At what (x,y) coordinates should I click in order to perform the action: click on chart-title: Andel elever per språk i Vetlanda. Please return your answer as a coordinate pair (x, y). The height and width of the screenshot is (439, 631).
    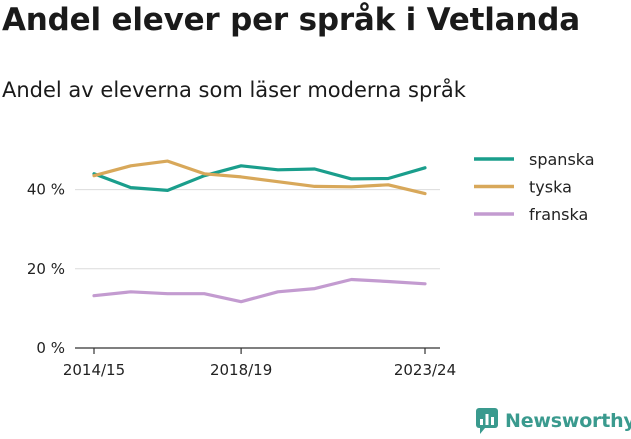
    Looking at the image, I should click on (291, 20).